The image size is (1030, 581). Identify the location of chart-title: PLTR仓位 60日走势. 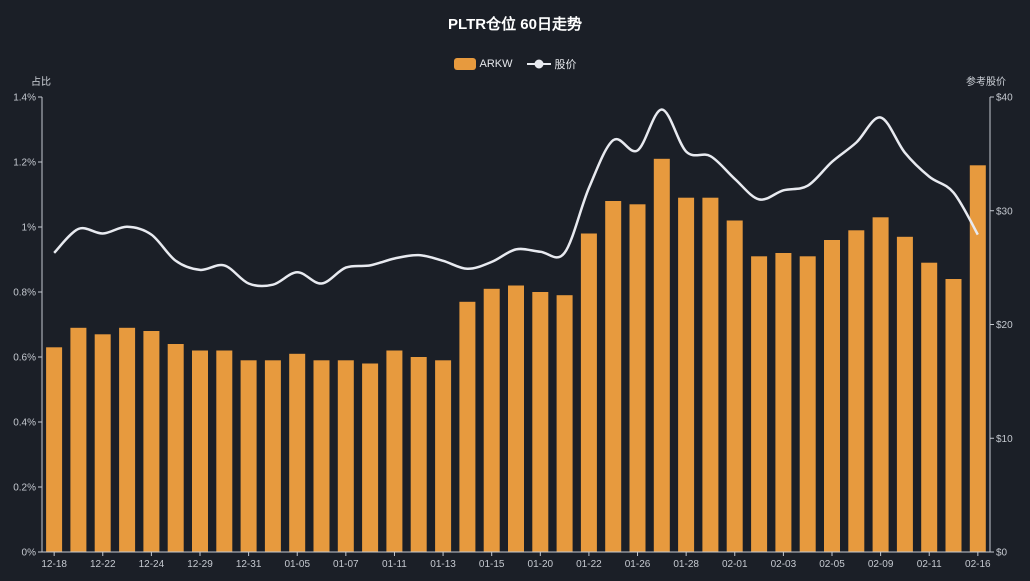
(515, 24).